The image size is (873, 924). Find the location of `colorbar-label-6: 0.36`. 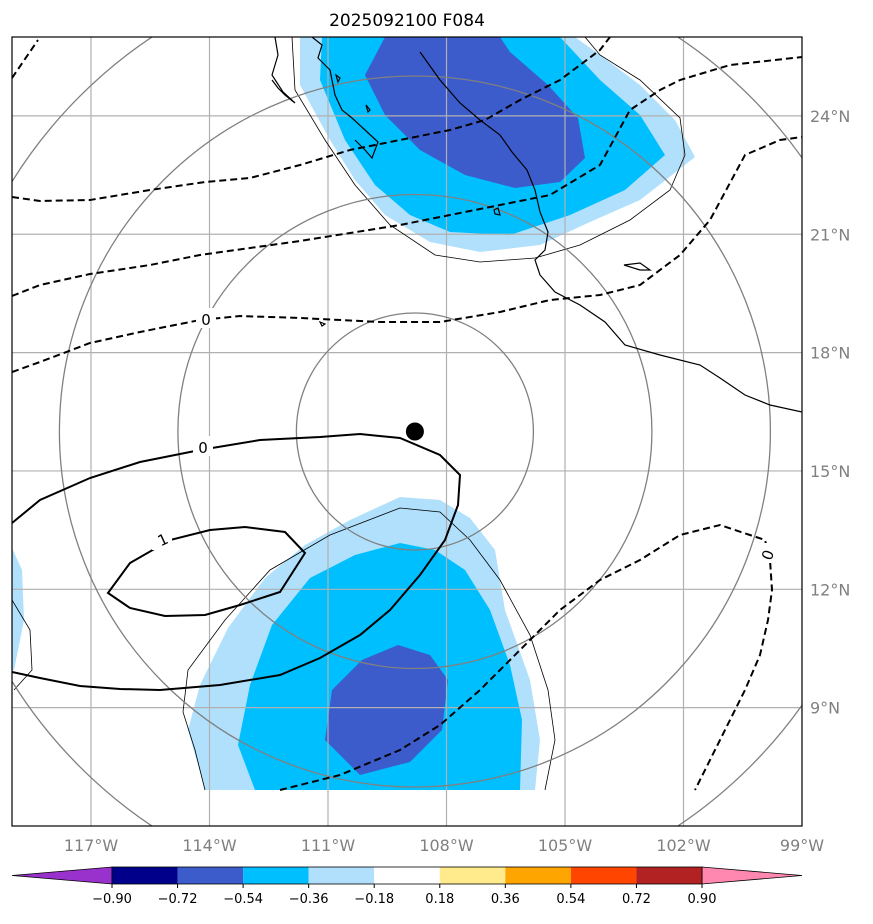

colorbar-label-6: 0.36 is located at coordinates (505, 899).